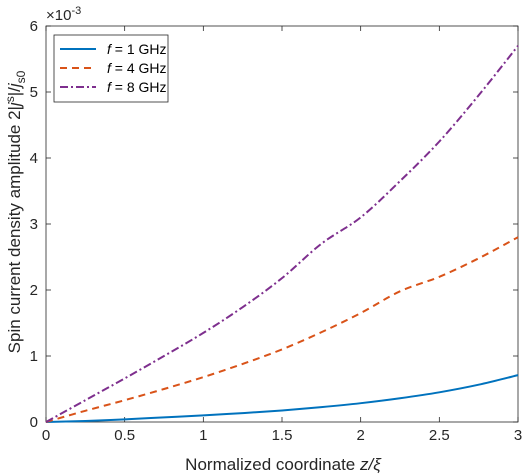 The width and height of the screenshot is (524, 476). I want to click on x-tick-label: 1, so click(203, 435).